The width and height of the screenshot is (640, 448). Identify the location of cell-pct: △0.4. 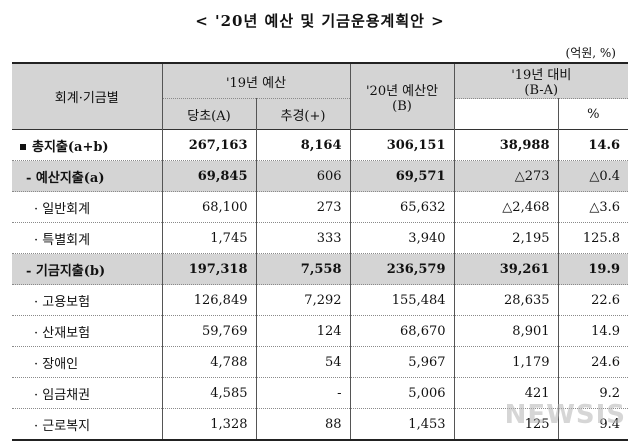
(593, 176).